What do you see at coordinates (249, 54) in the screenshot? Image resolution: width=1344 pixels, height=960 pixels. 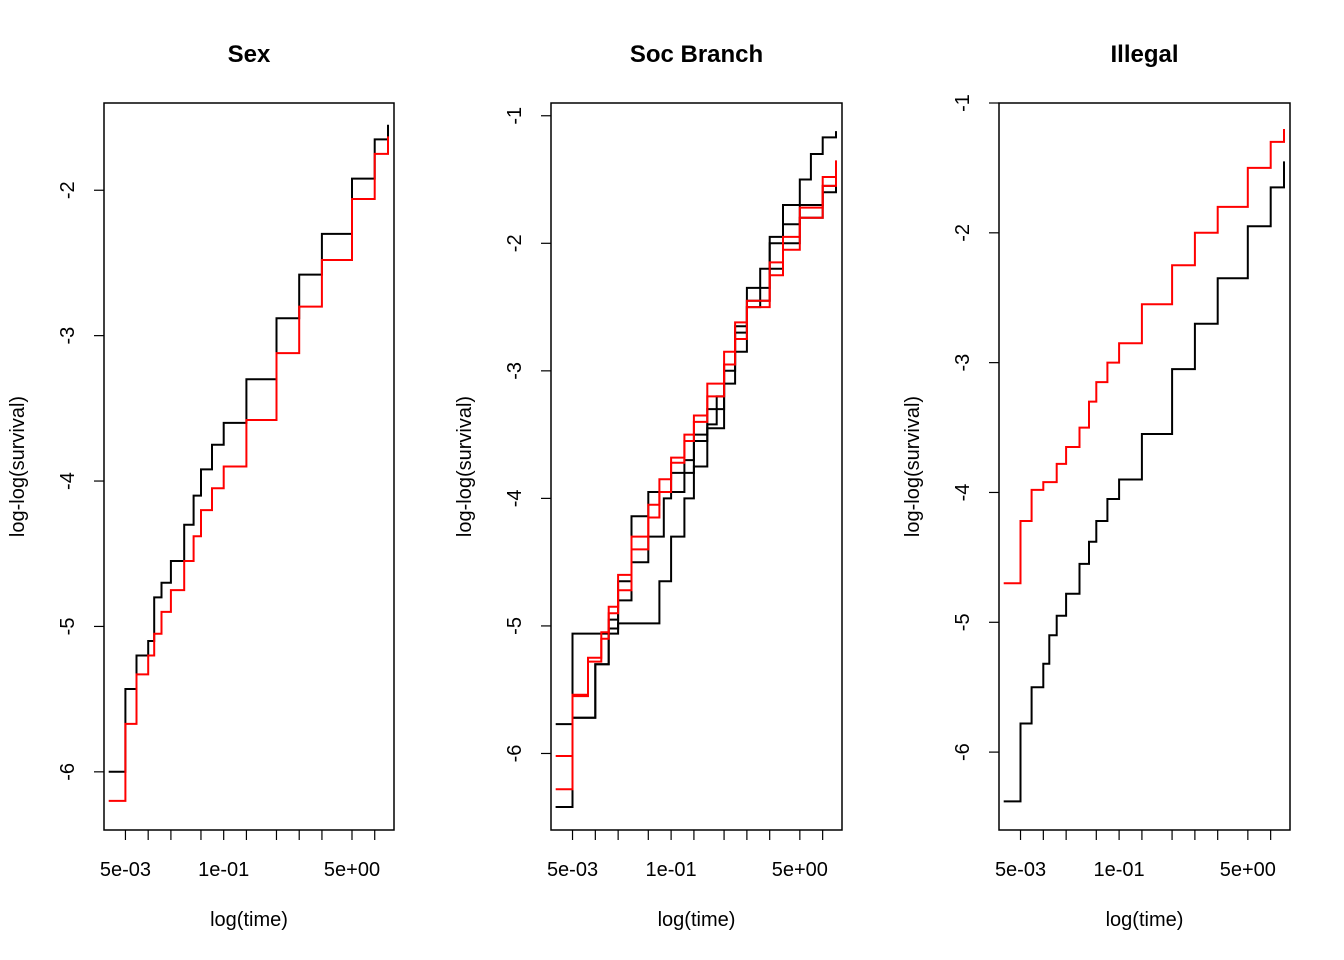 I see `chart-title: Sex` at bounding box center [249, 54].